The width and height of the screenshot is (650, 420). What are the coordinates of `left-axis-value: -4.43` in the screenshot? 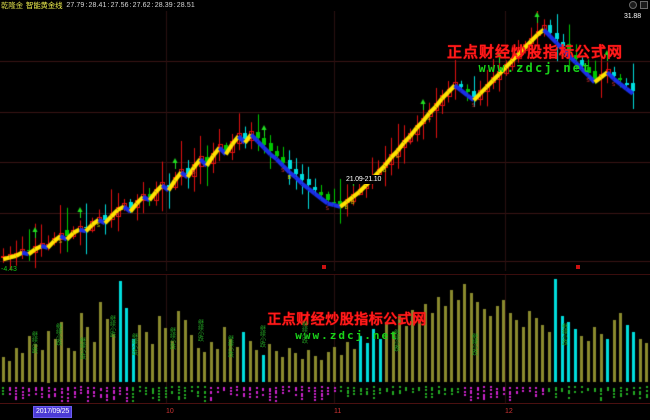 It's located at (9, 269).